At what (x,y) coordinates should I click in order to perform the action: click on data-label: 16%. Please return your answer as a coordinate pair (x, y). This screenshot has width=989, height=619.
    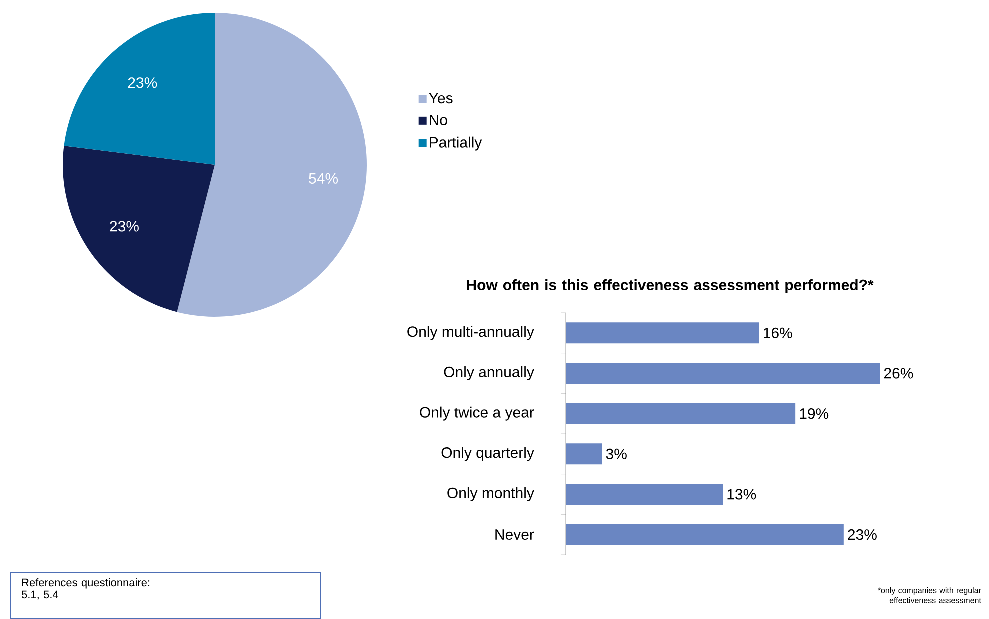
    Looking at the image, I should click on (778, 333).